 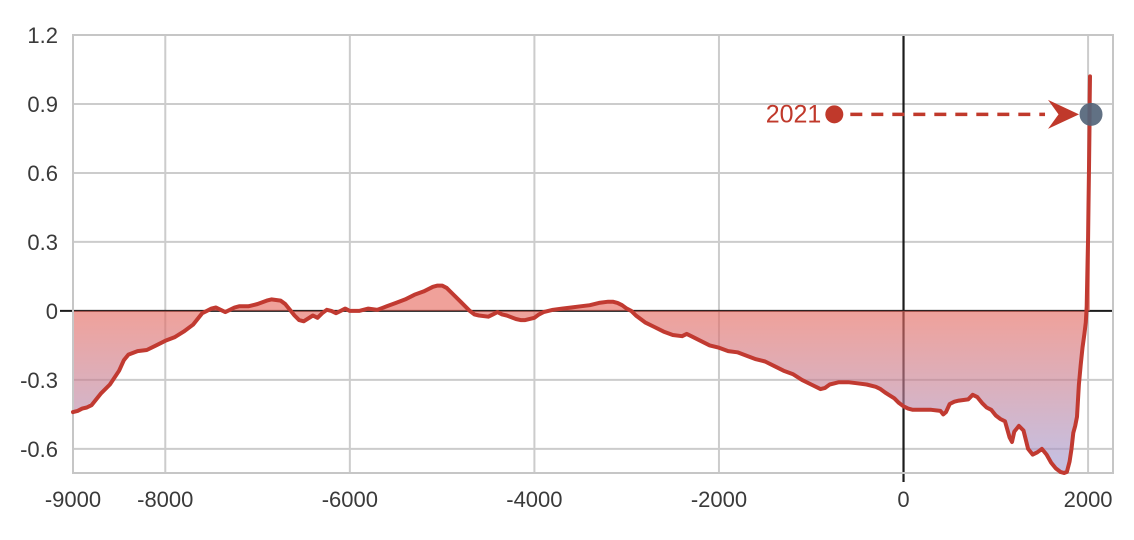 What do you see at coordinates (1088, 499) in the screenshot?
I see `x-tick-label: 2000` at bounding box center [1088, 499].